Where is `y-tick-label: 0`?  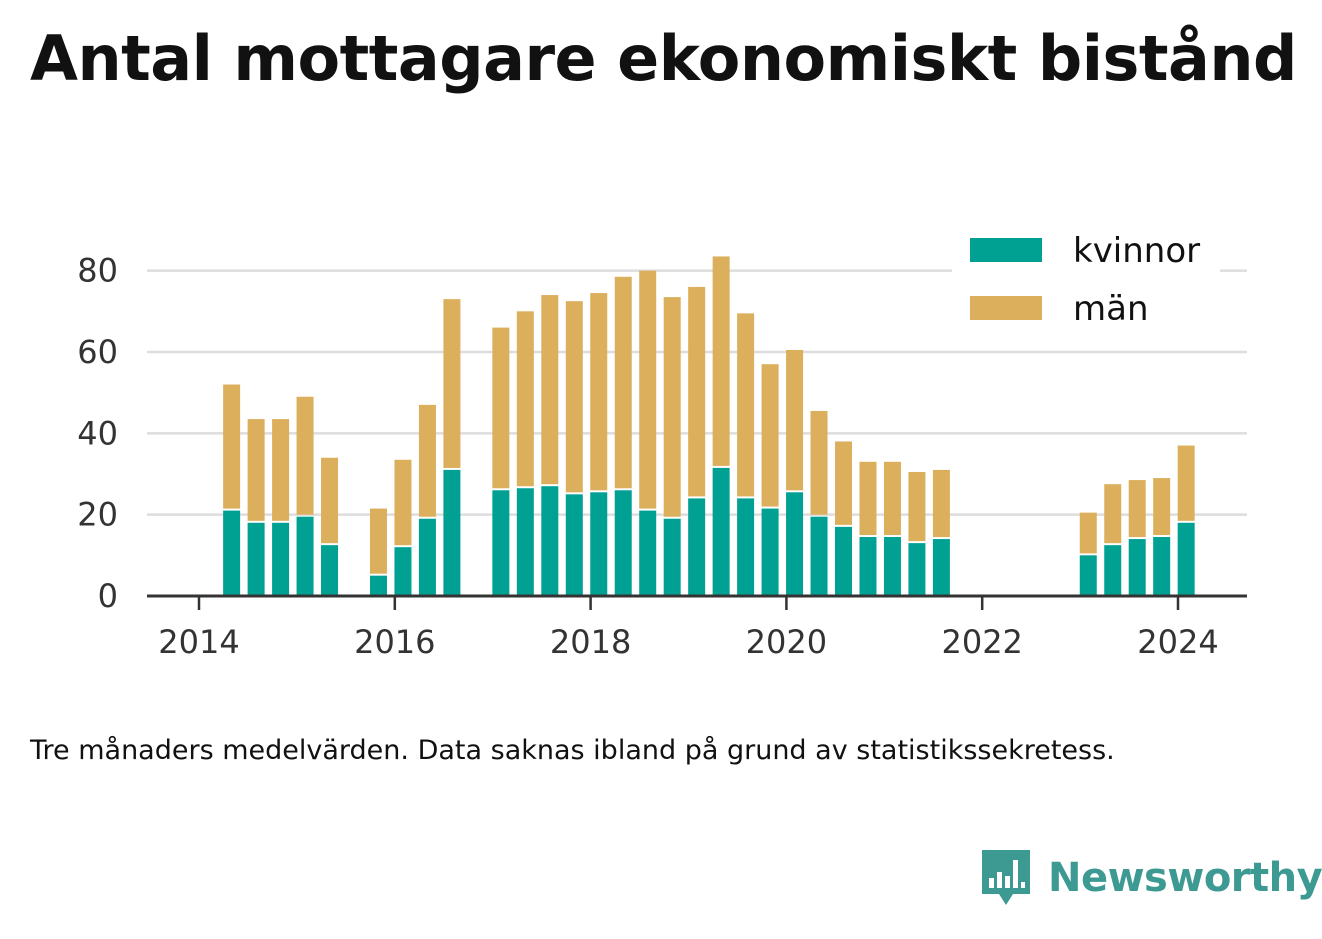
y-tick-label: 0 is located at coordinates (108, 596).